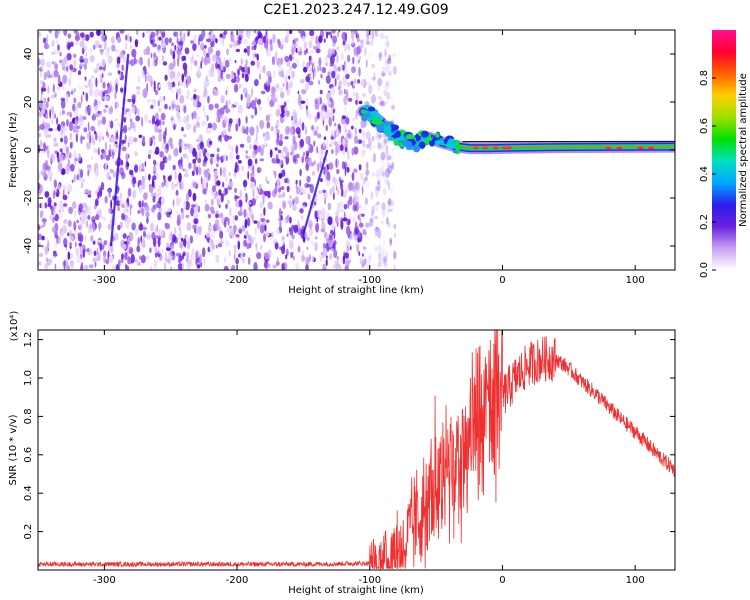  Describe the element at coordinates (237, 580) in the screenshot. I see `x-tick-label: -200` at that location.